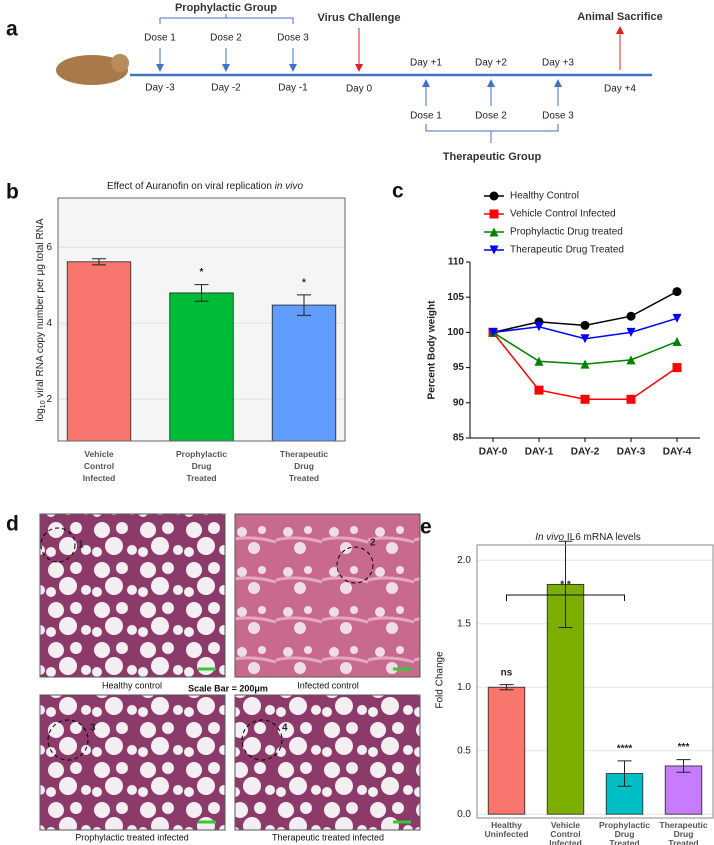  I want to click on panel-letter: e, so click(426, 527).